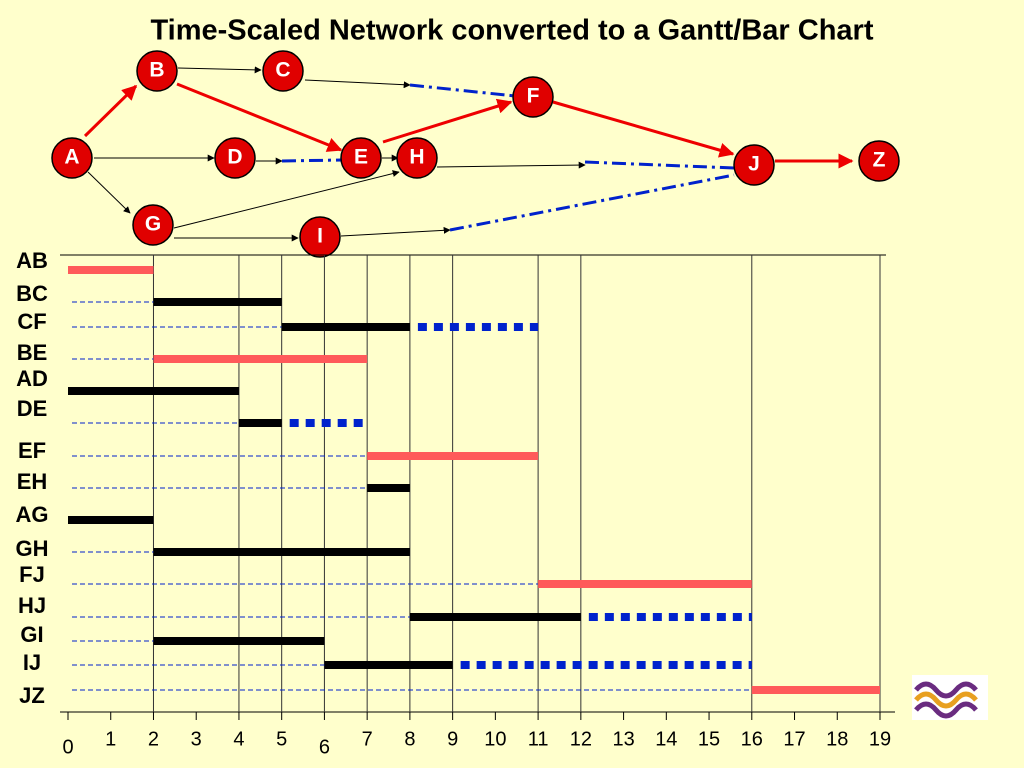 This screenshot has height=768, width=1024. I want to click on x-tick-label: 18, so click(837, 739).